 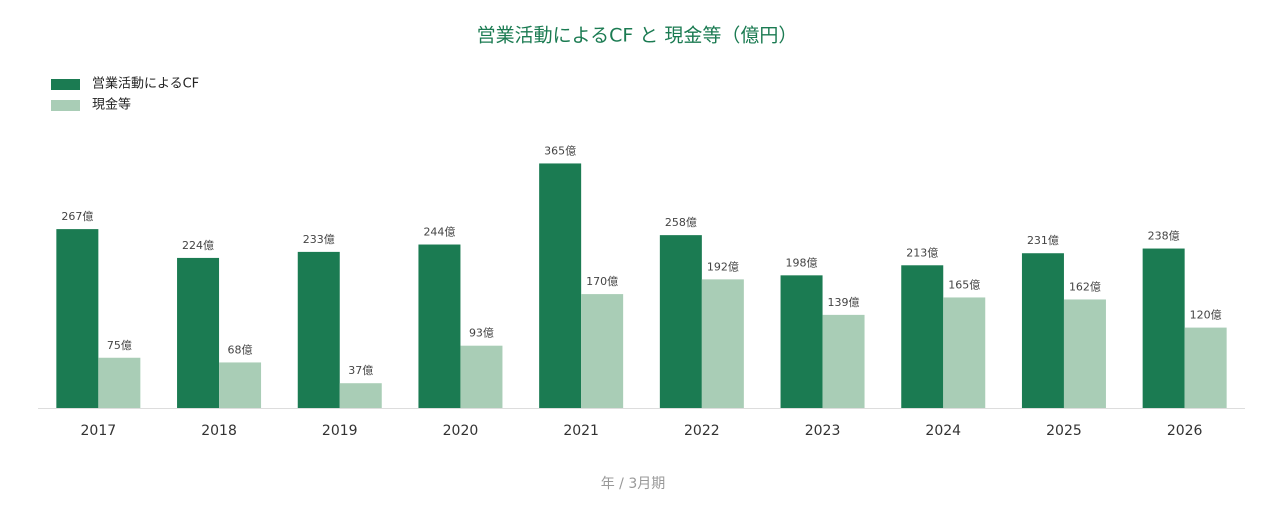 I want to click on value-label: 244億, so click(x=439, y=232).